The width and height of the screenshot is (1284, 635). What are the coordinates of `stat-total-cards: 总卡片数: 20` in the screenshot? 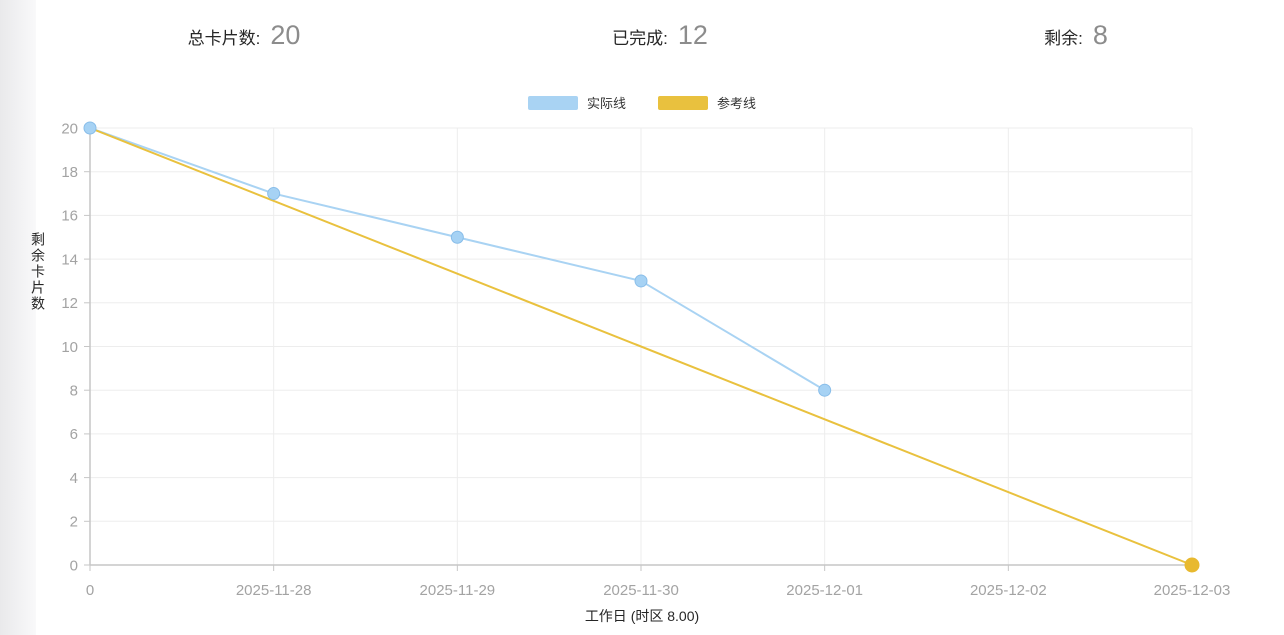 It's located at (244, 35).